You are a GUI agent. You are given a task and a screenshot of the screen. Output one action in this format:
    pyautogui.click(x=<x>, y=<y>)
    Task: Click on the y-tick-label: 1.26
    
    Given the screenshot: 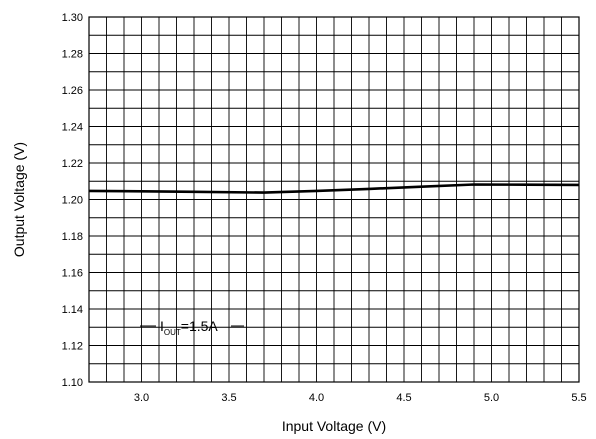 What is the action you would take?
    pyautogui.click(x=72, y=91)
    